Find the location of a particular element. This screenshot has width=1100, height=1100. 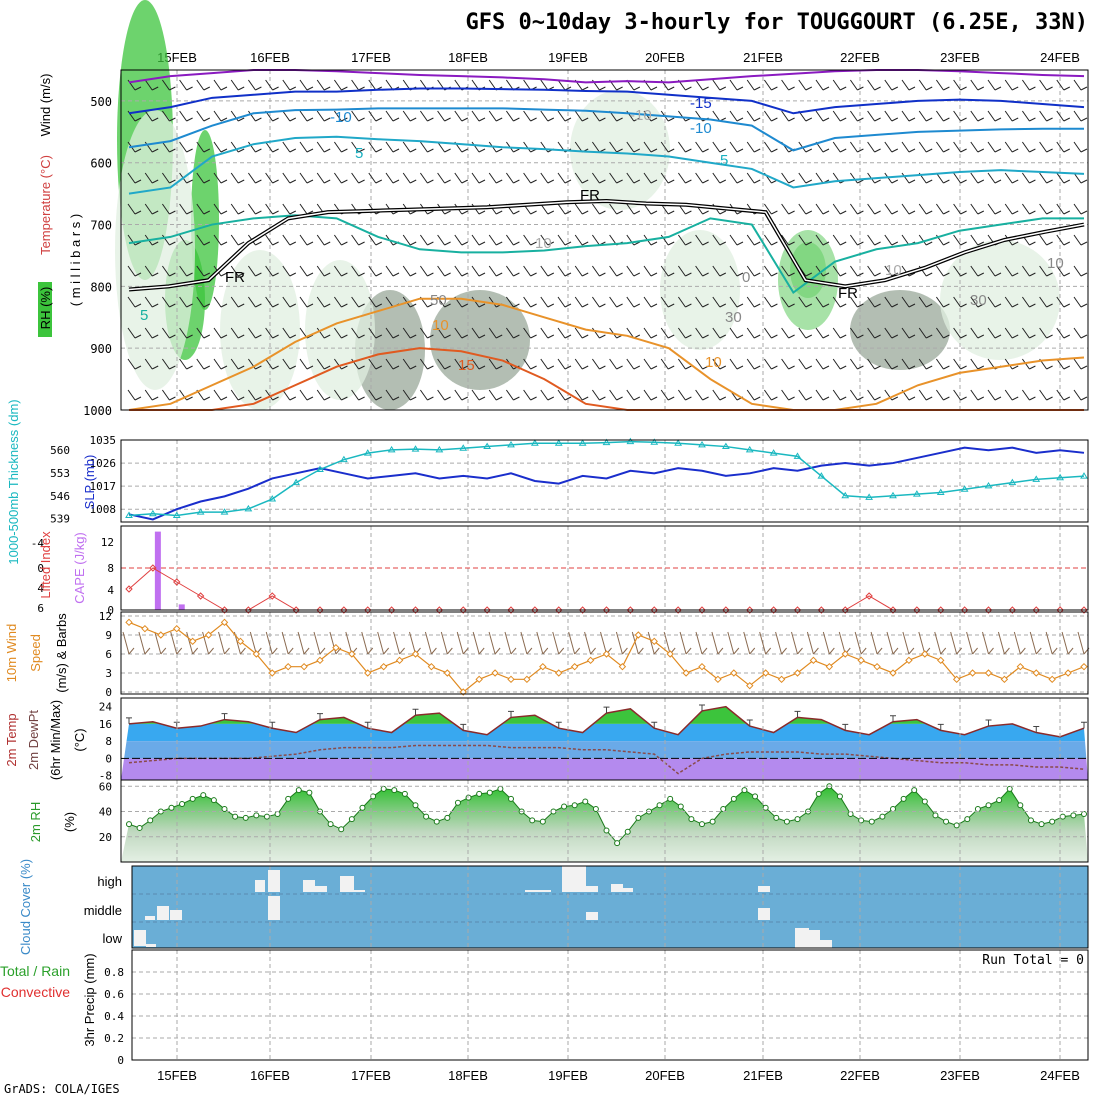

rh2m-panel: 60 40 20 is located at coordinates (593, 821).